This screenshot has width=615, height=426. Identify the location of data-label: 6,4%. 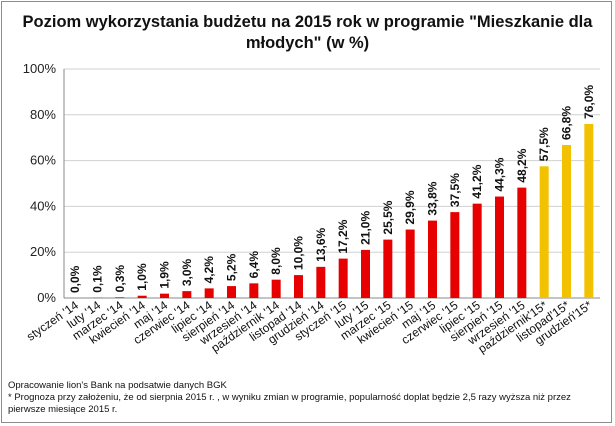
(254, 265).